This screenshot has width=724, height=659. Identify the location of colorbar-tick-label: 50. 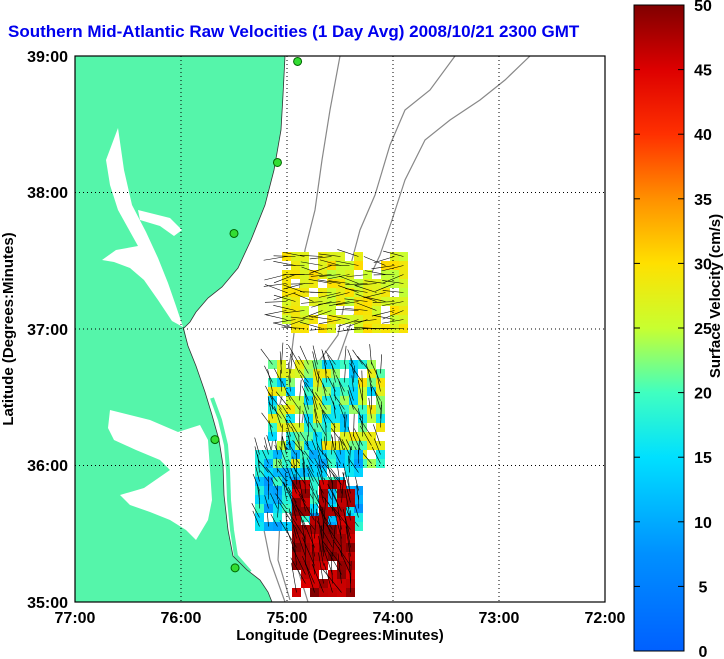
(703, 7).